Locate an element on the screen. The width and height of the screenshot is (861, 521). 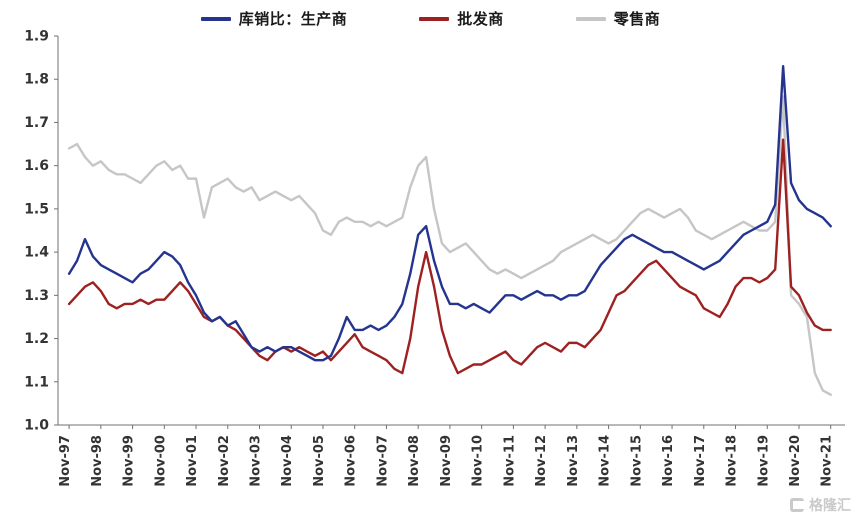
x-tick-label: Nov-13 is located at coordinates (573, 461).